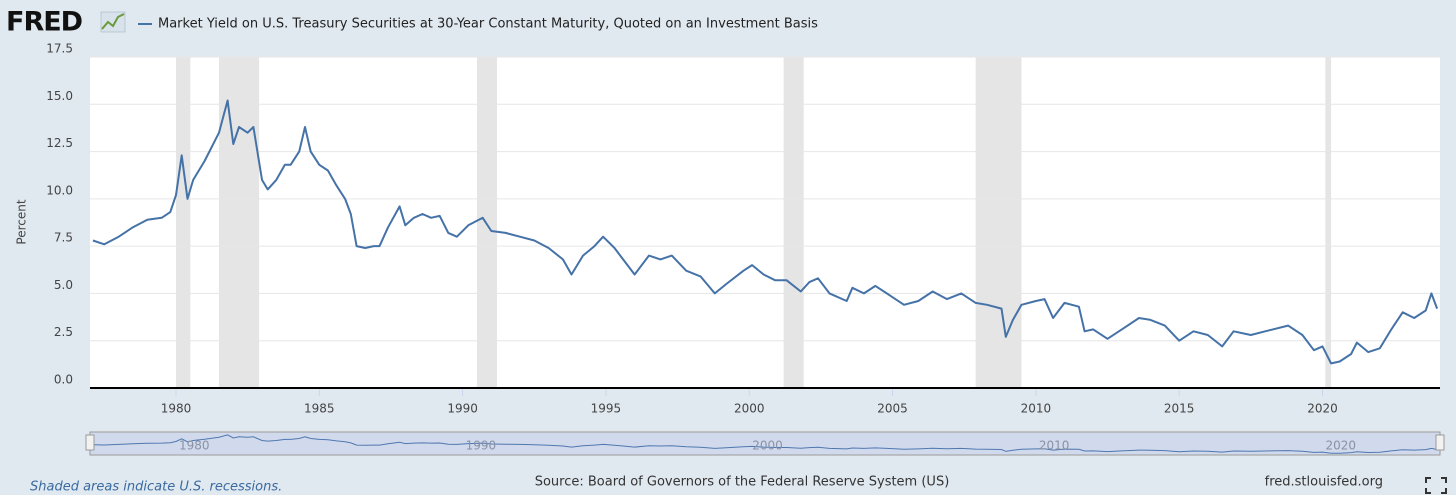 The image size is (1456, 495). Describe the element at coordinates (892, 409) in the screenshot. I see `x-tick-label: 2005` at that location.